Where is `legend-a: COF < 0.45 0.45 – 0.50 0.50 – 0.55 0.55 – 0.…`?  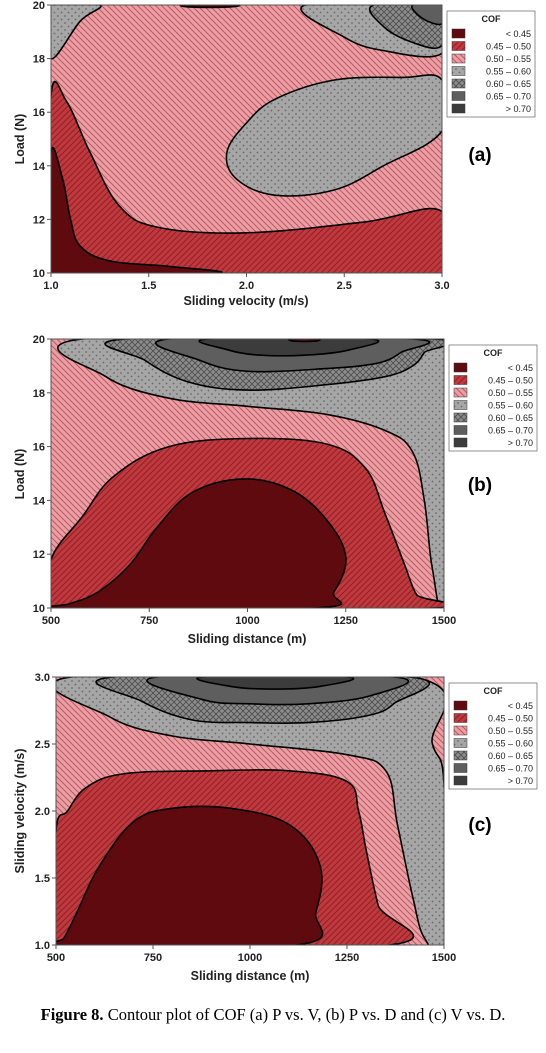
legend-a: COF < 0.45 0.45 – 0.50 0.50 – 0.55 0.55 – 0.… is located at coordinates (491, 64).